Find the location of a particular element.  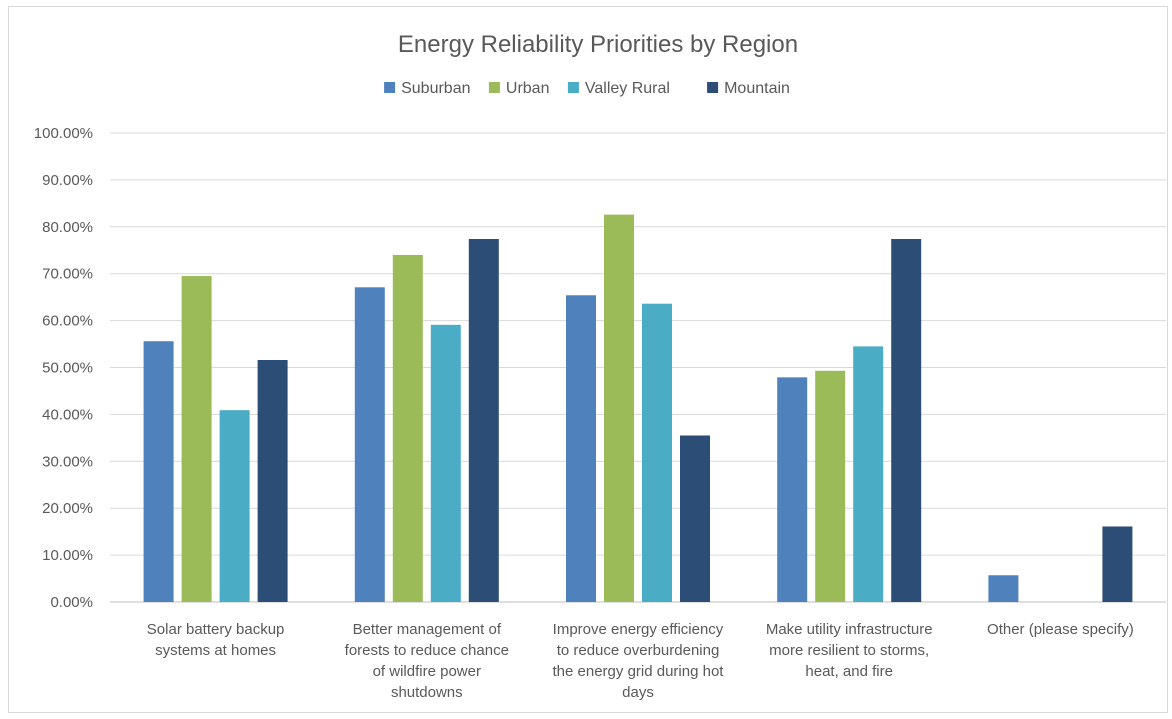

legend-label: Urban is located at coordinates (528, 88).